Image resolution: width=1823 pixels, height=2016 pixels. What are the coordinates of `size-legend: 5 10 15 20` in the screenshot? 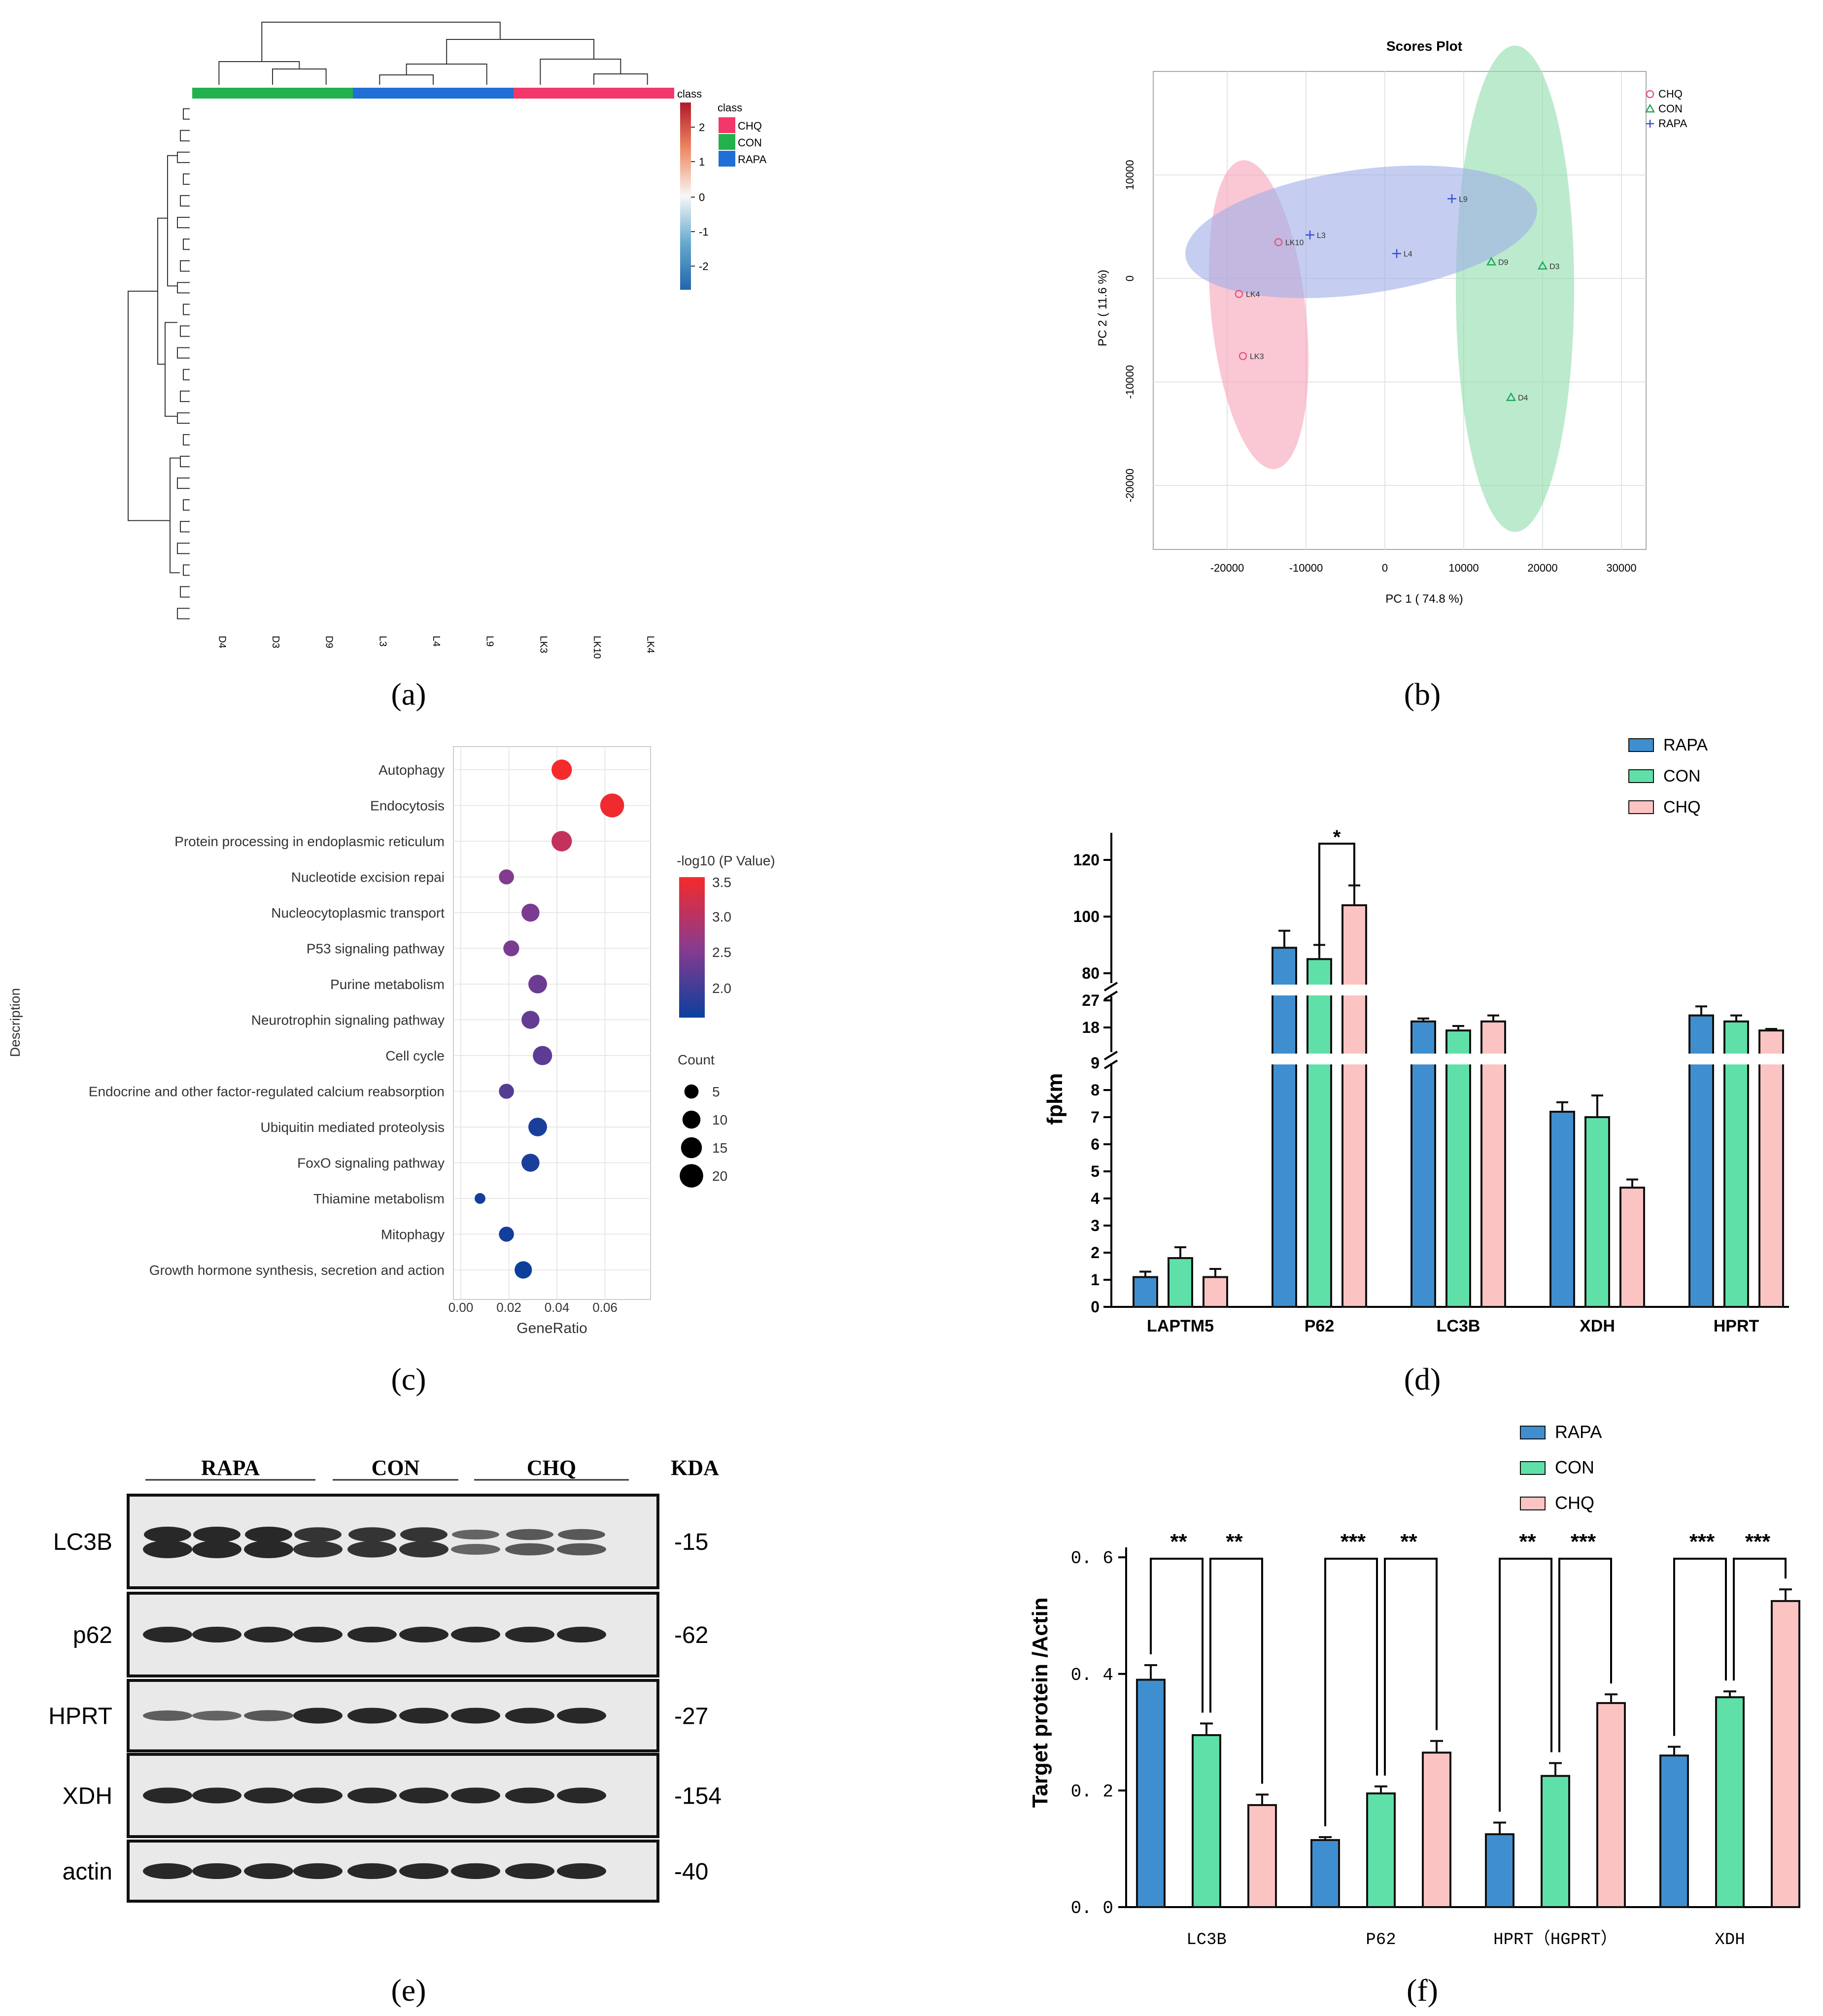 It's located at (703, 1136).